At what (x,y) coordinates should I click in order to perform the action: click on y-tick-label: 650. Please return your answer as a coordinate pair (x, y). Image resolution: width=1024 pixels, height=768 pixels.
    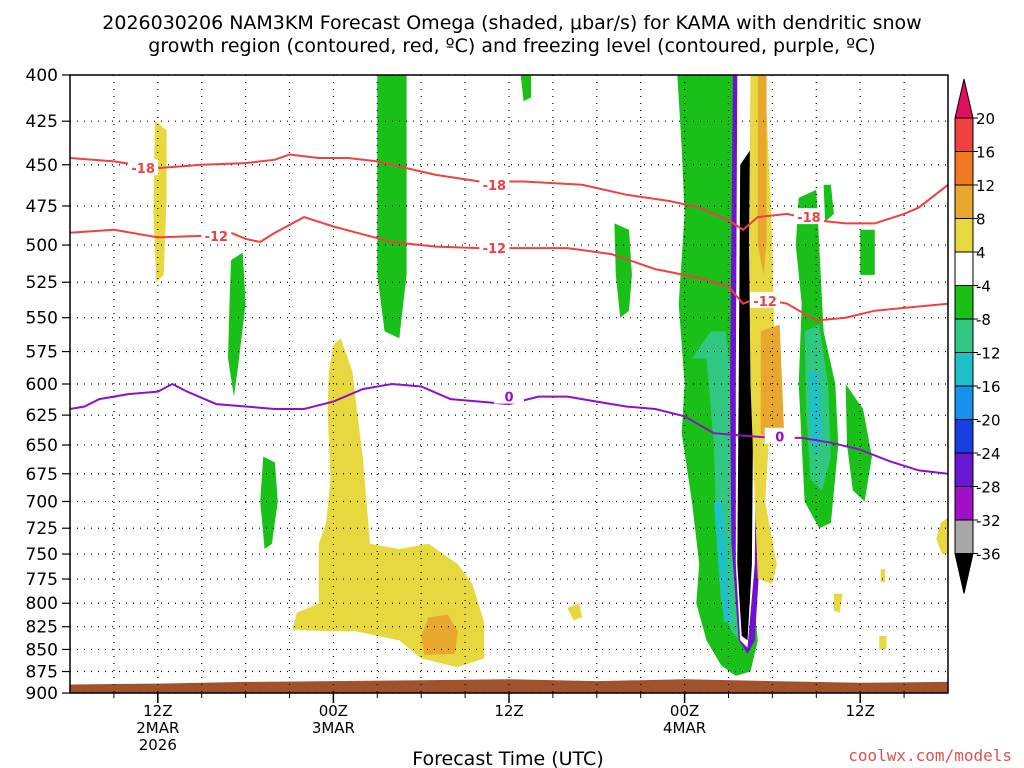
    Looking at the image, I should click on (42, 446).